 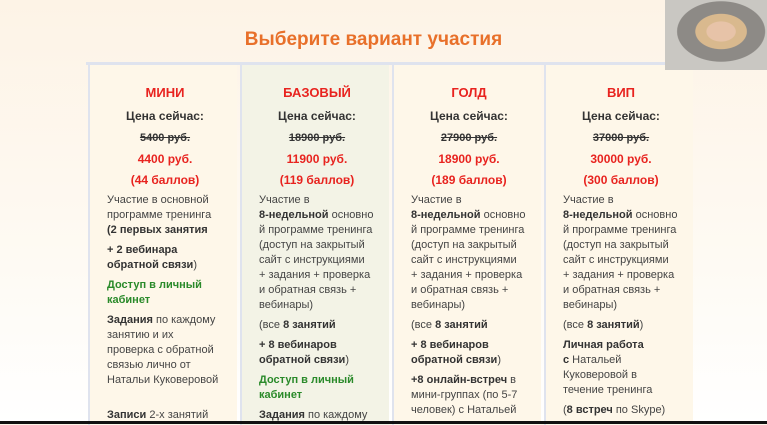 I want to click on feature-line: (доступ на закрытый, so click(x=476, y=245).